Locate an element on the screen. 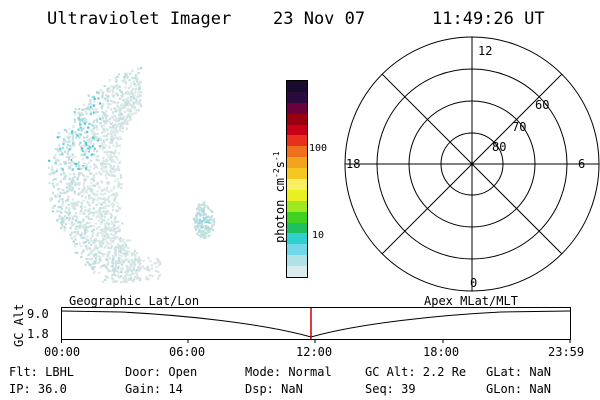 This screenshot has height=400, width=600. mlt-label-6: 6 is located at coordinates (582, 164).